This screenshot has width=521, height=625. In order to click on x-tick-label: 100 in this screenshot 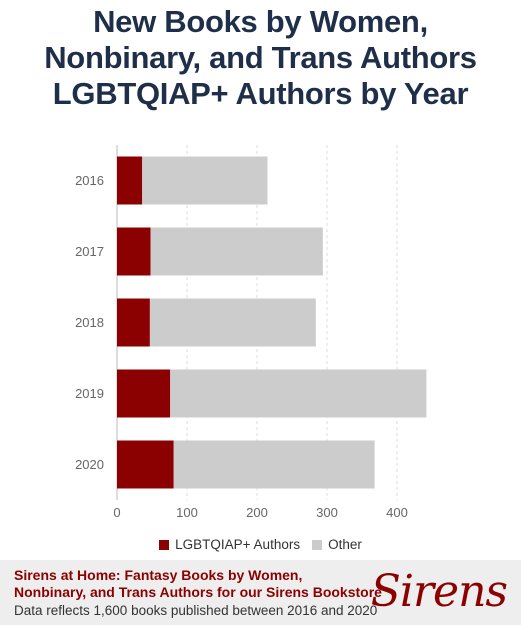, I will do `click(187, 512)`.